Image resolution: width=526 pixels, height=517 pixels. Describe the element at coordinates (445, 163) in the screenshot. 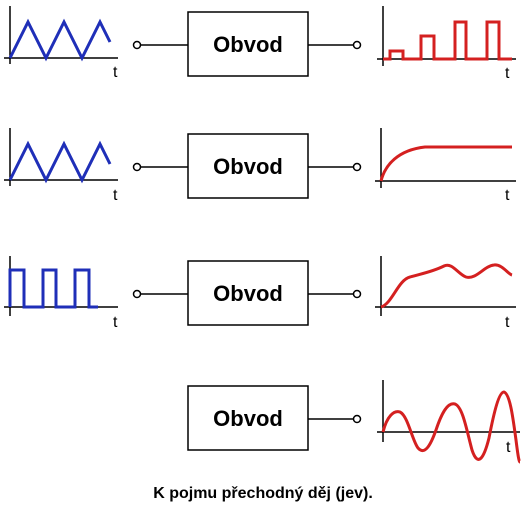

I see `output-exponential-rise` at that location.